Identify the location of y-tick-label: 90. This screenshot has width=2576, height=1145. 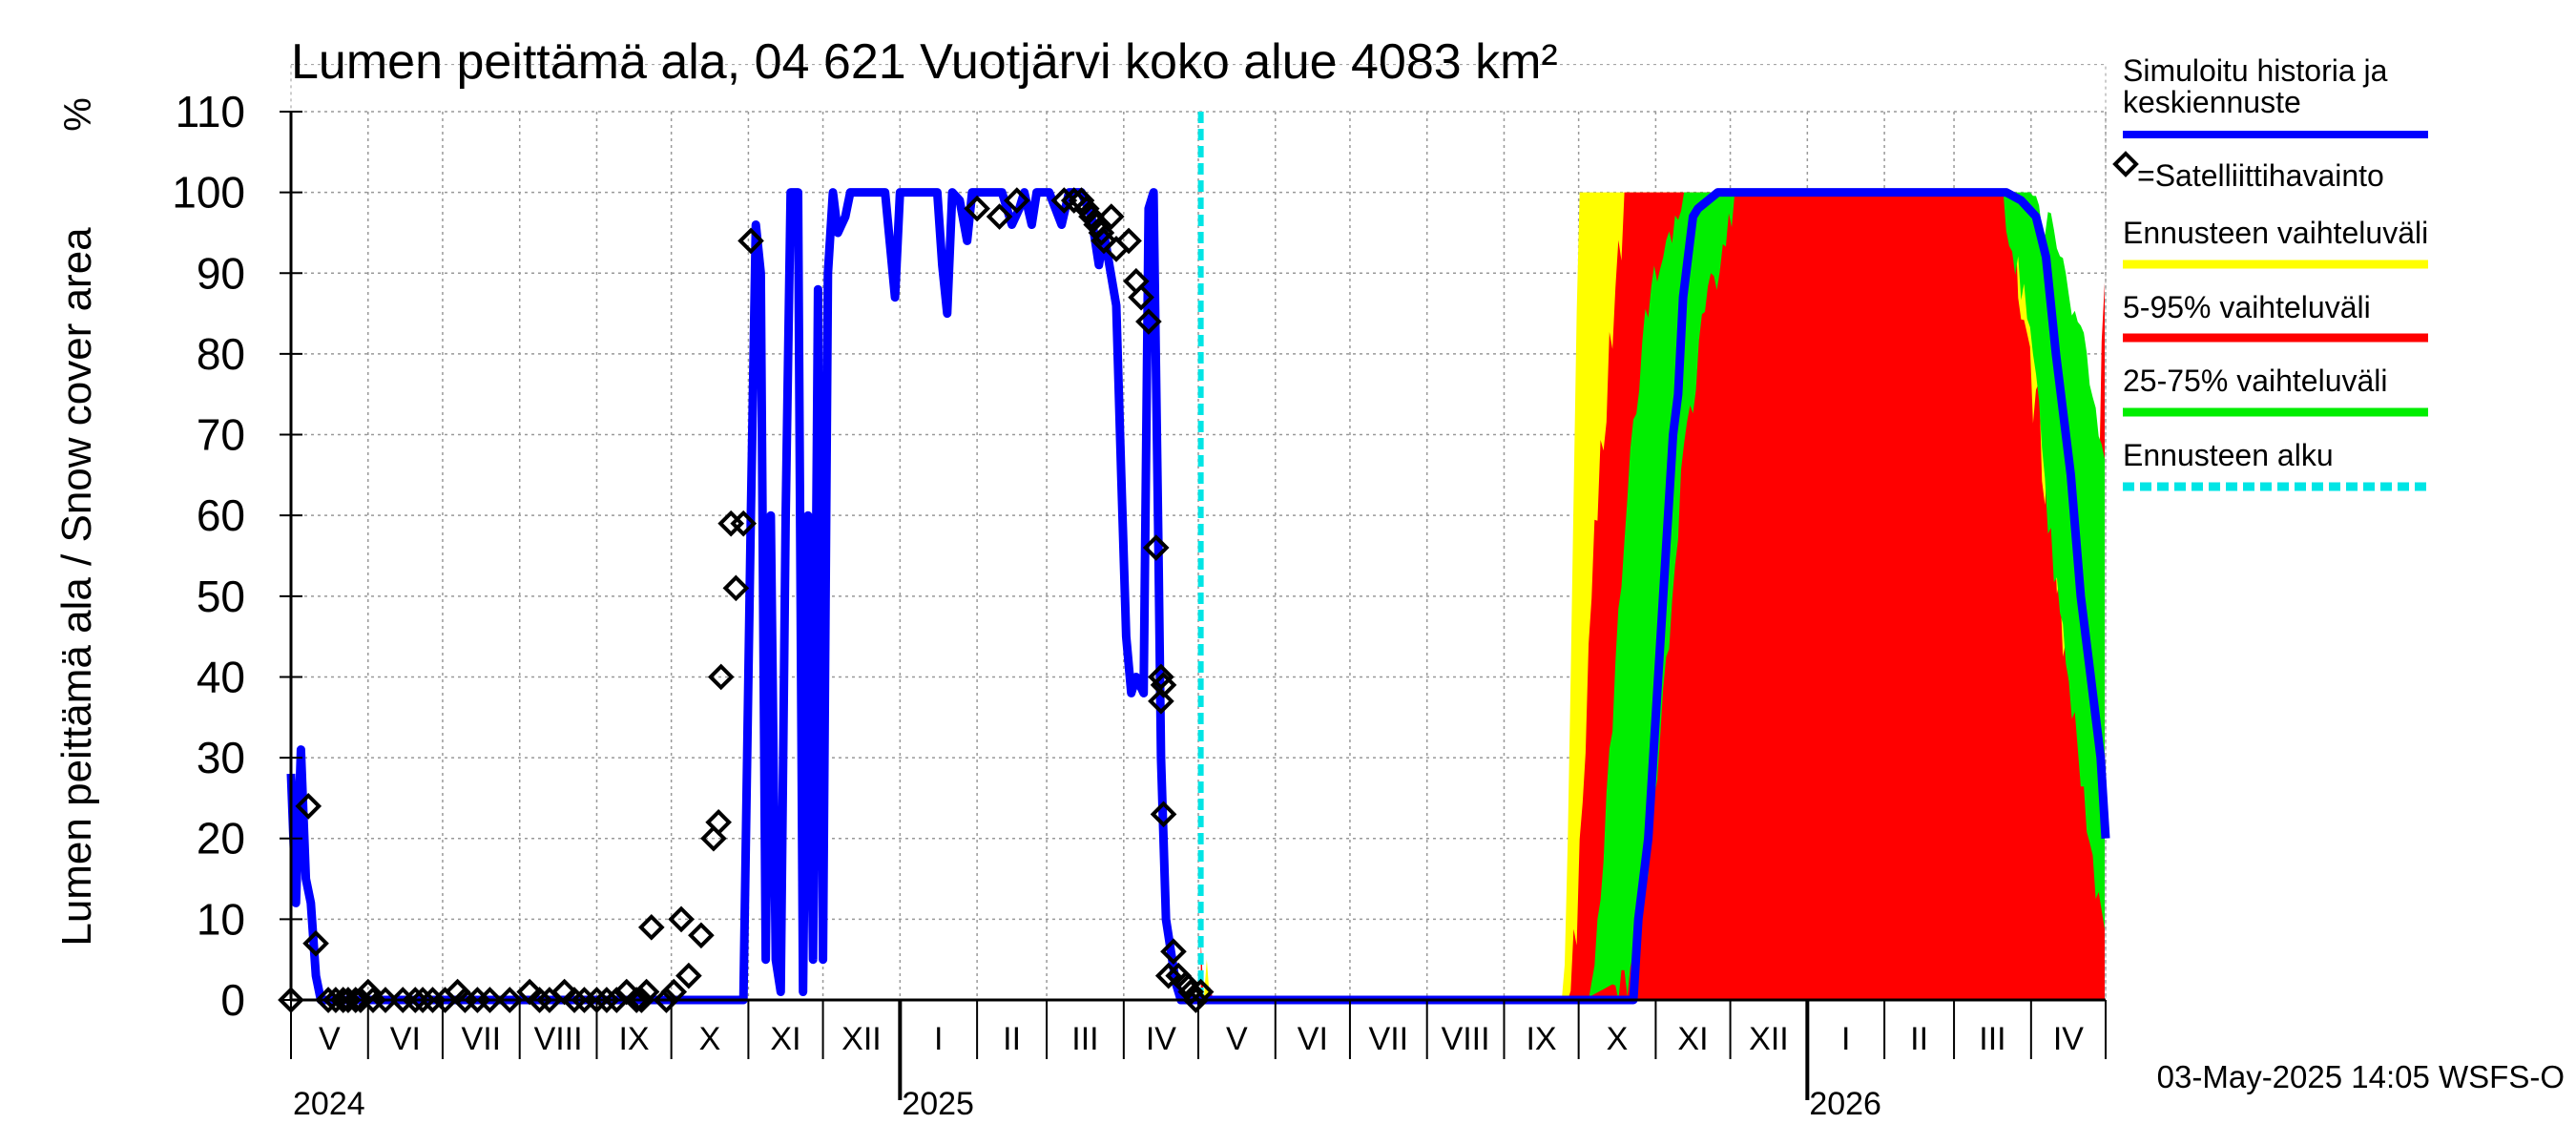
(221, 273).